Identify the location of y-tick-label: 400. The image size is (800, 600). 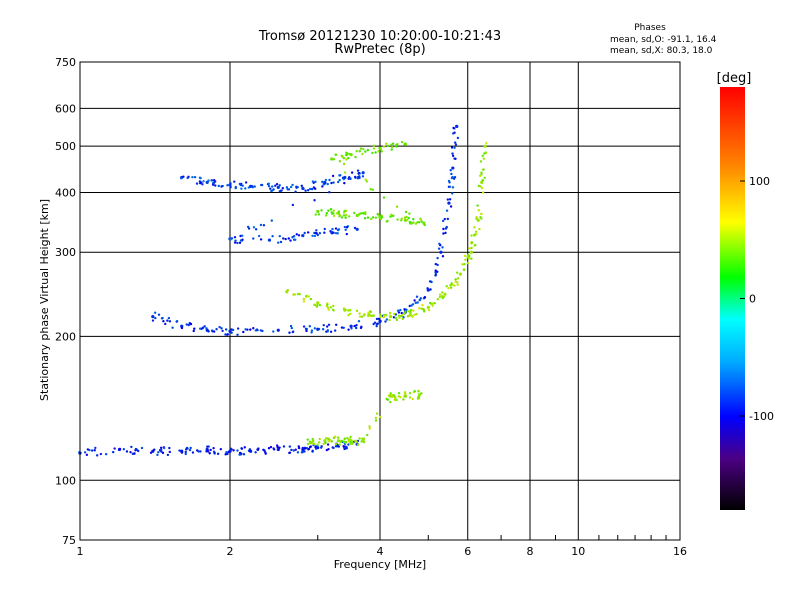
(65, 192).